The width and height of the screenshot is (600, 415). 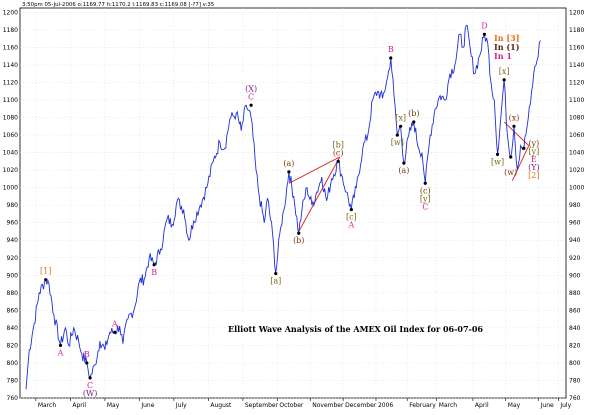 What do you see at coordinates (425, 198) in the screenshot?
I see `wave-label: [y]` at bounding box center [425, 198].